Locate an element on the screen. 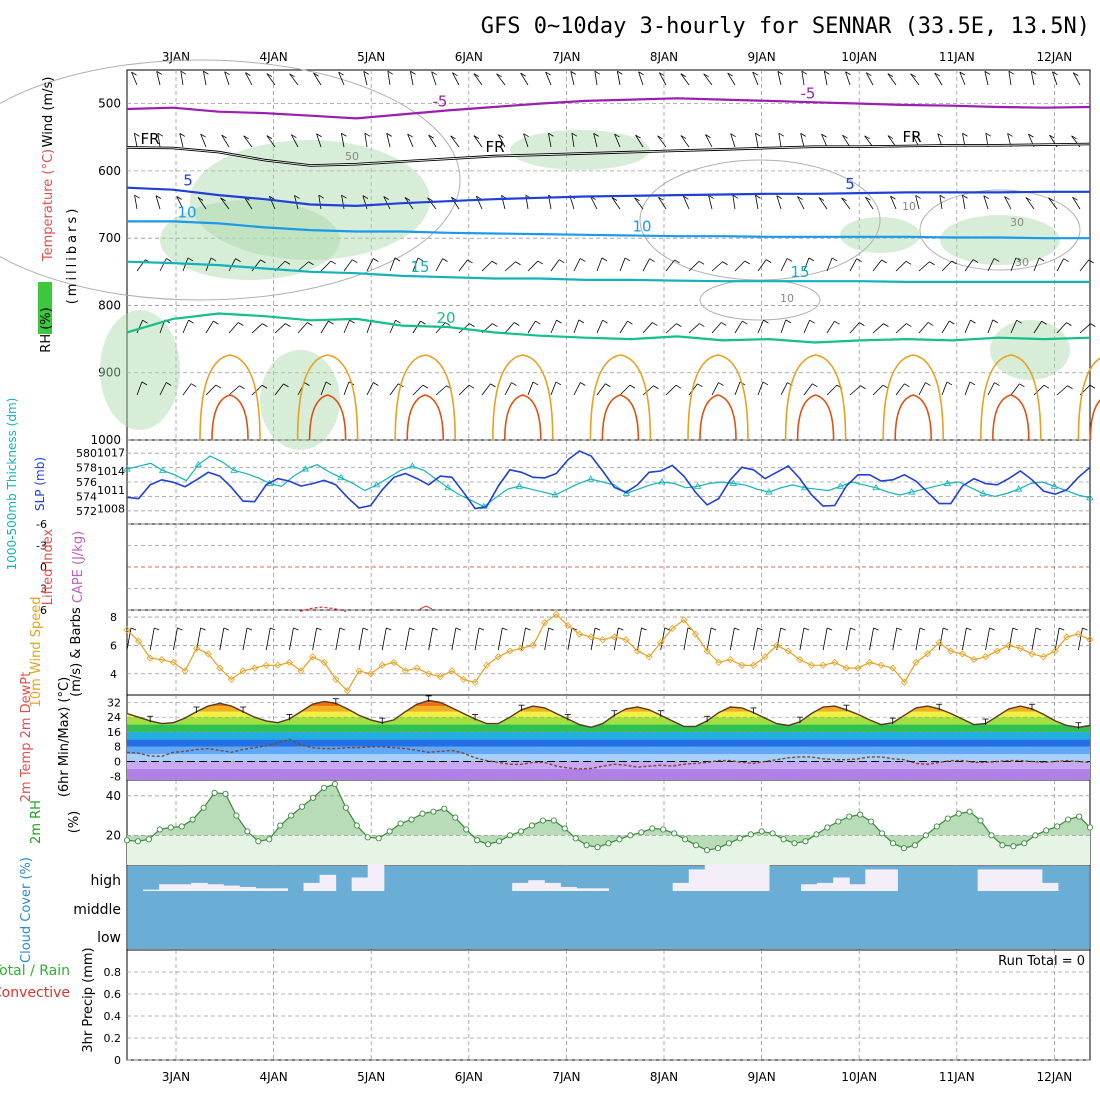 The height and width of the screenshot is (1100, 1100). rh-tick: 20 is located at coordinates (113, 835).